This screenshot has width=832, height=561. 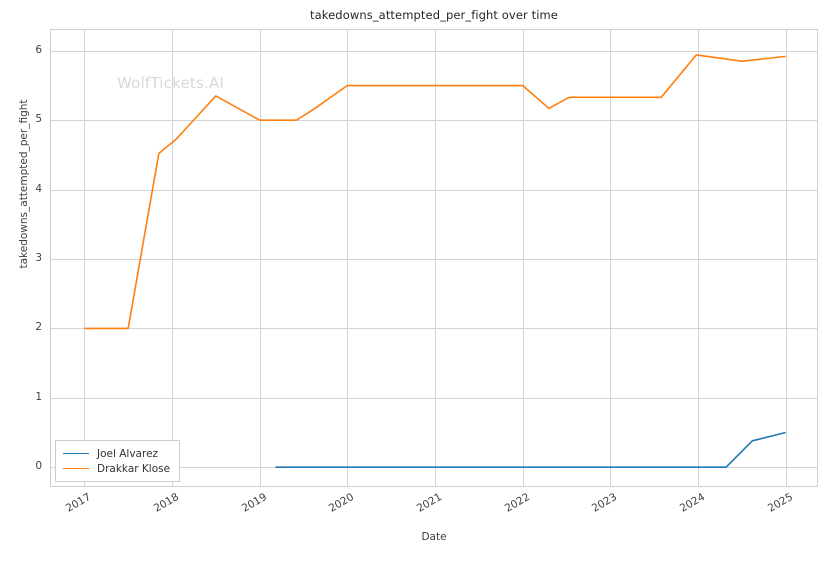 What do you see at coordinates (38, 119) in the screenshot?
I see `y-tick-label: 5` at bounding box center [38, 119].